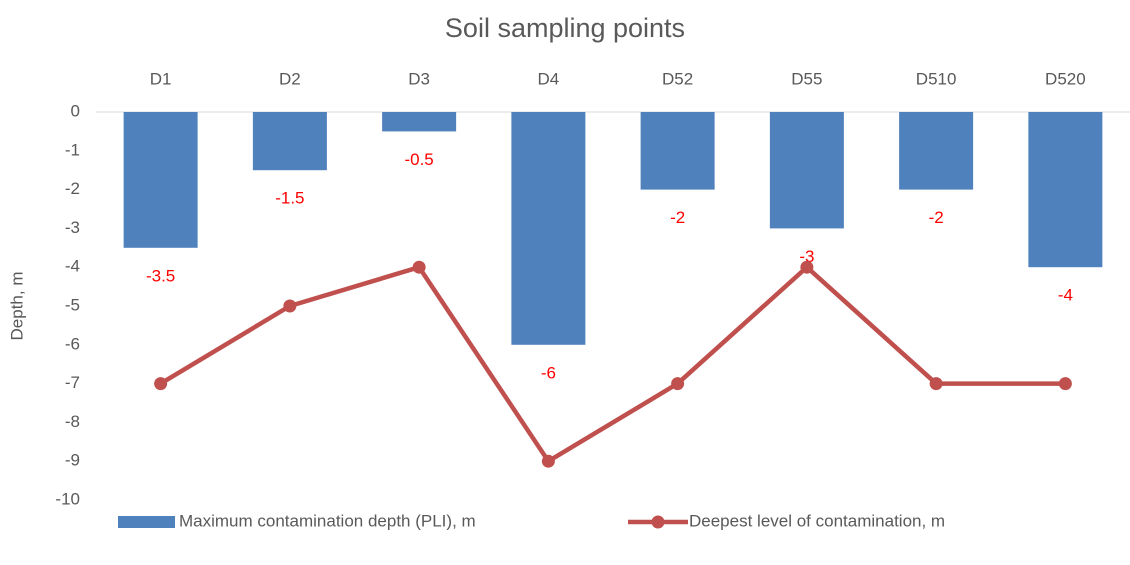  I want to click on y-tick-label: -2, so click(72, 188).